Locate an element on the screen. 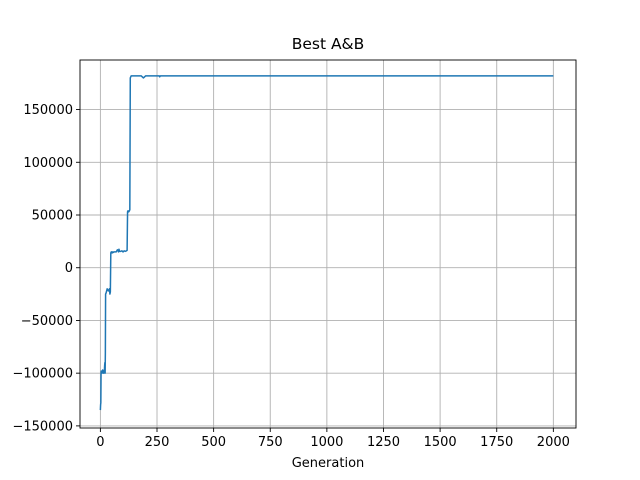 The height and width of the screenshot is (480, 640). x-tick-label: 250 is located at coordinates (157, 442).